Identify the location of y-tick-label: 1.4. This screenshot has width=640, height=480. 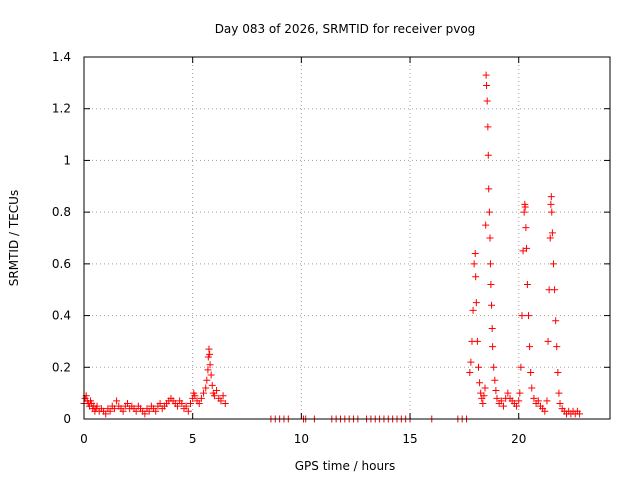
(61, 57).